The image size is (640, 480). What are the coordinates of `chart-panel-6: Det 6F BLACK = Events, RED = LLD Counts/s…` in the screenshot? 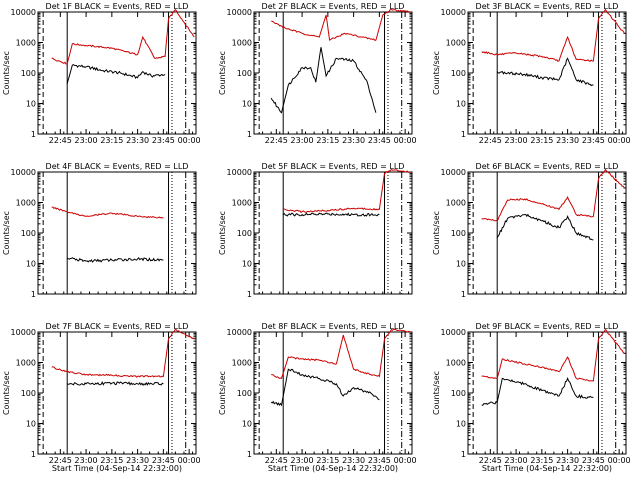 It's located at (529, 230).